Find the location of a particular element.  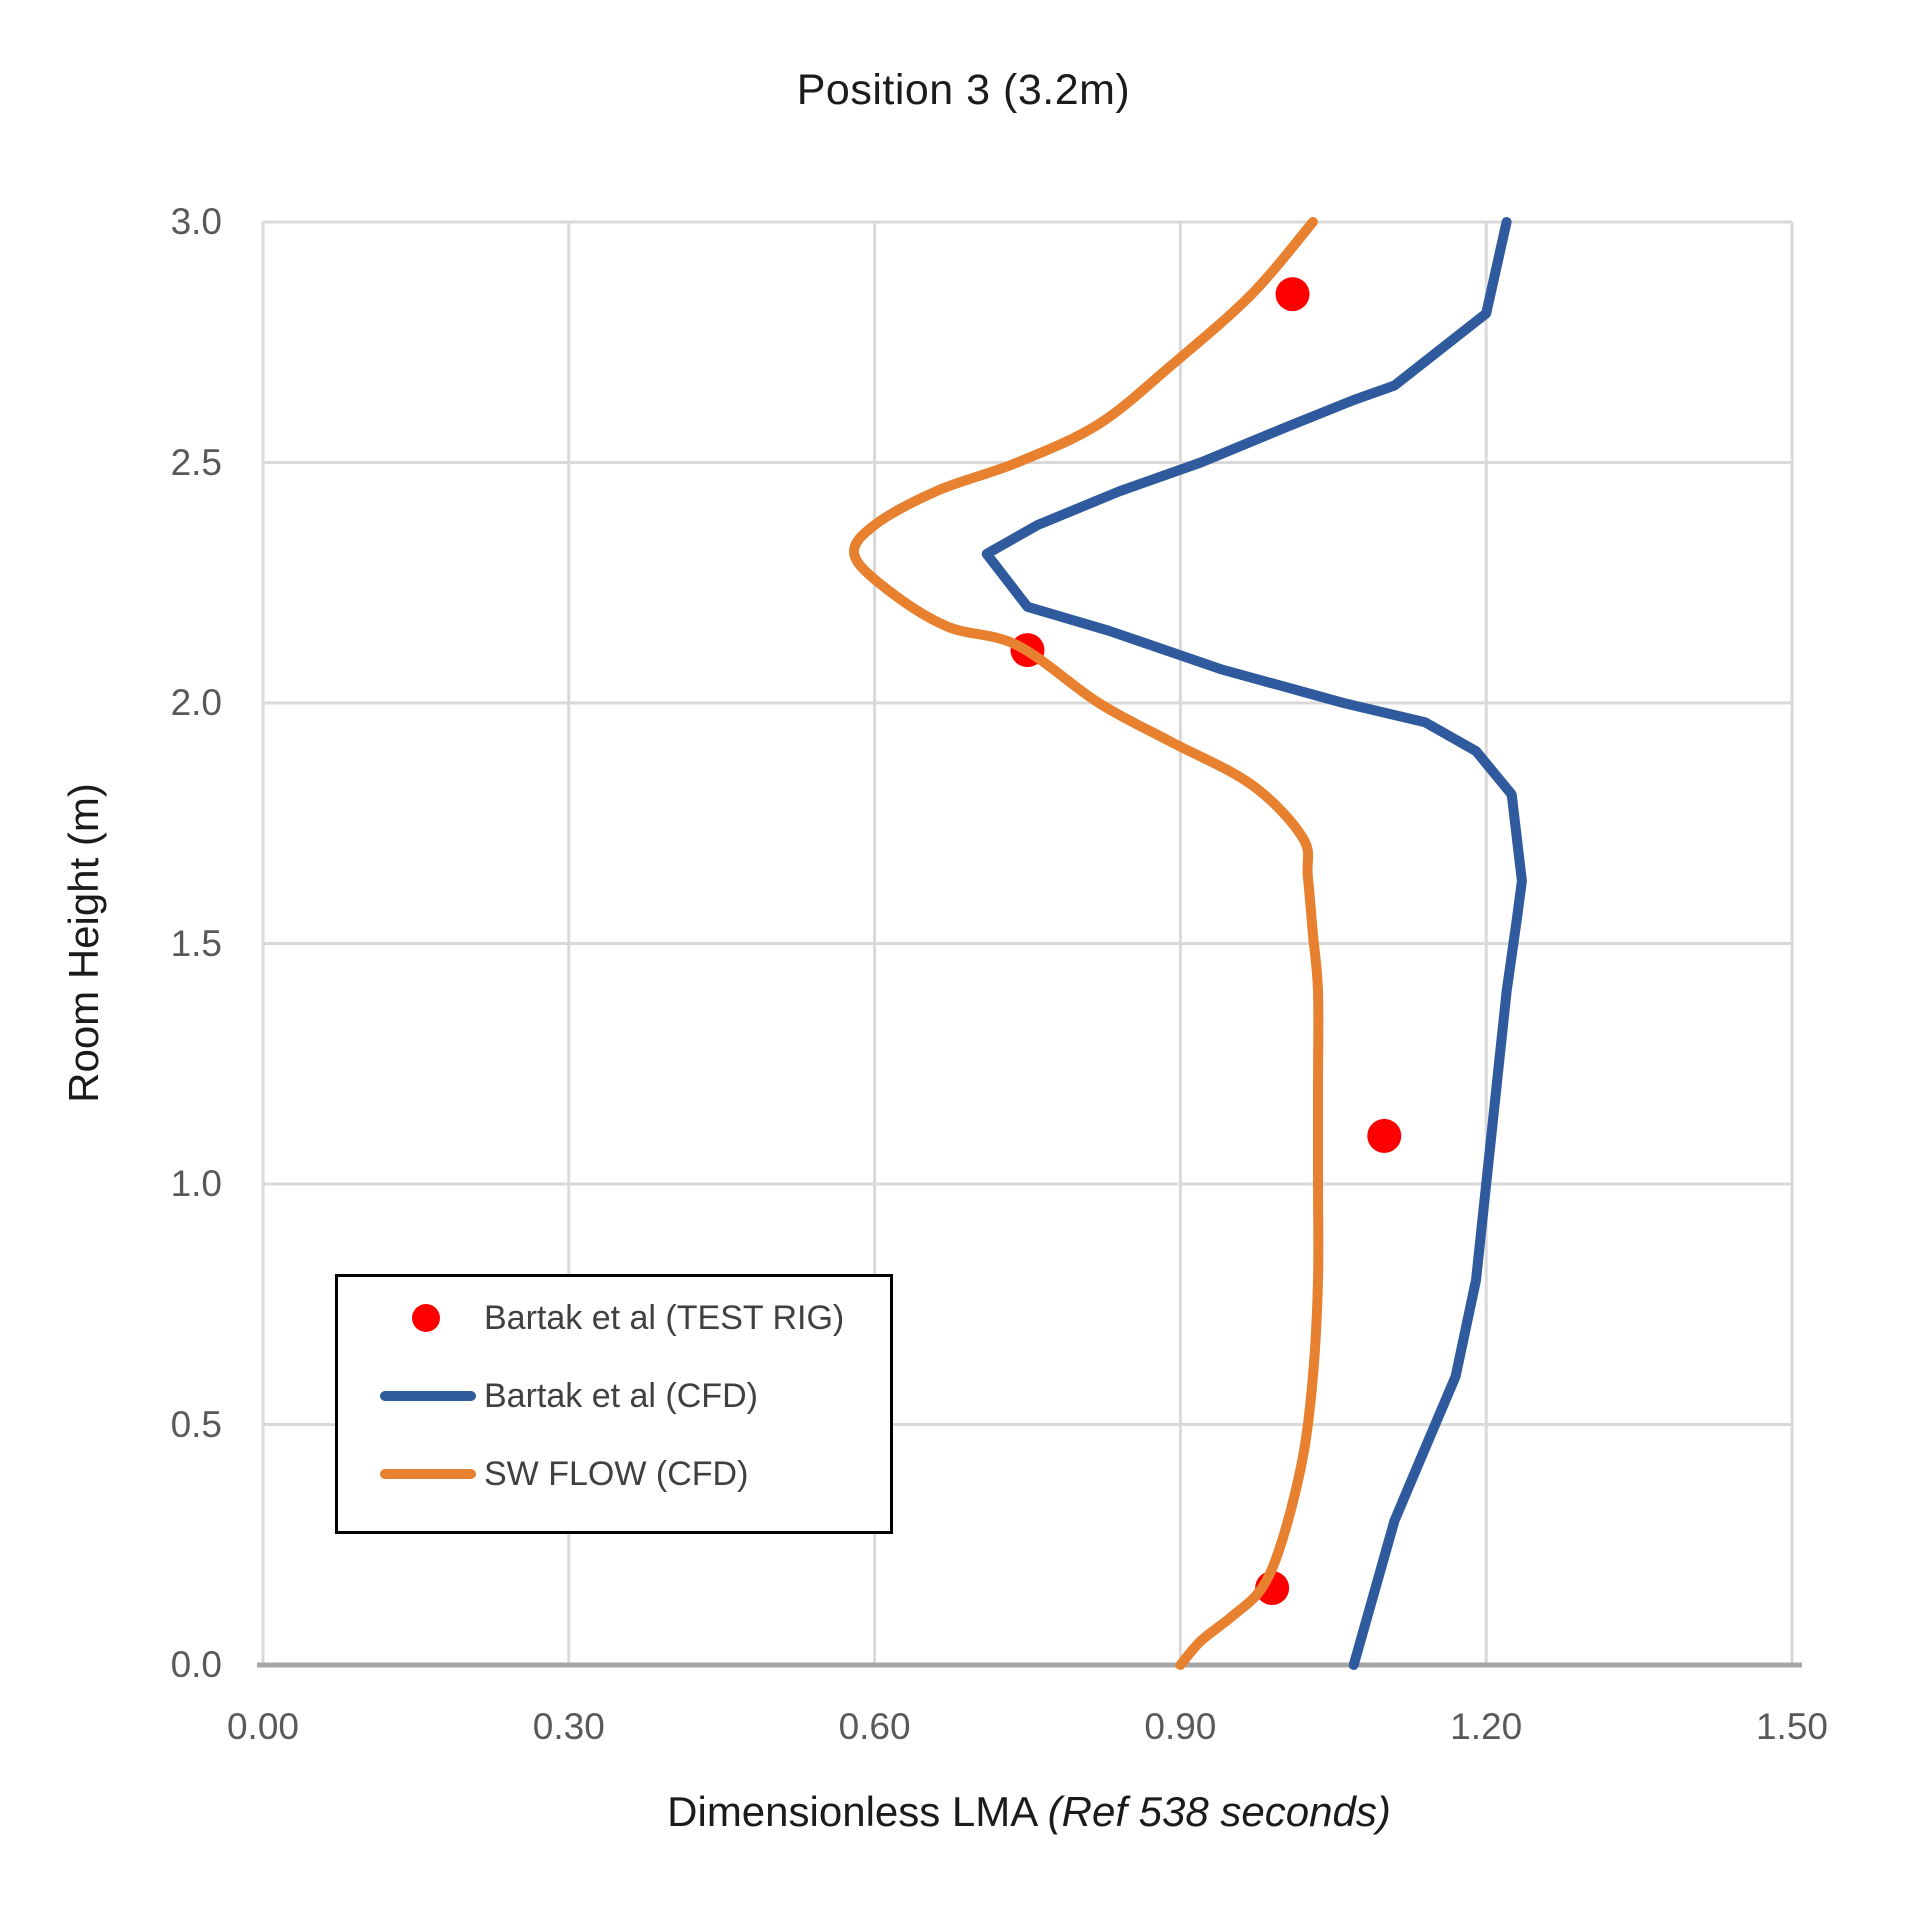

legend-label: SW FLOW (CFD) is located at coordinates (616, 1473).